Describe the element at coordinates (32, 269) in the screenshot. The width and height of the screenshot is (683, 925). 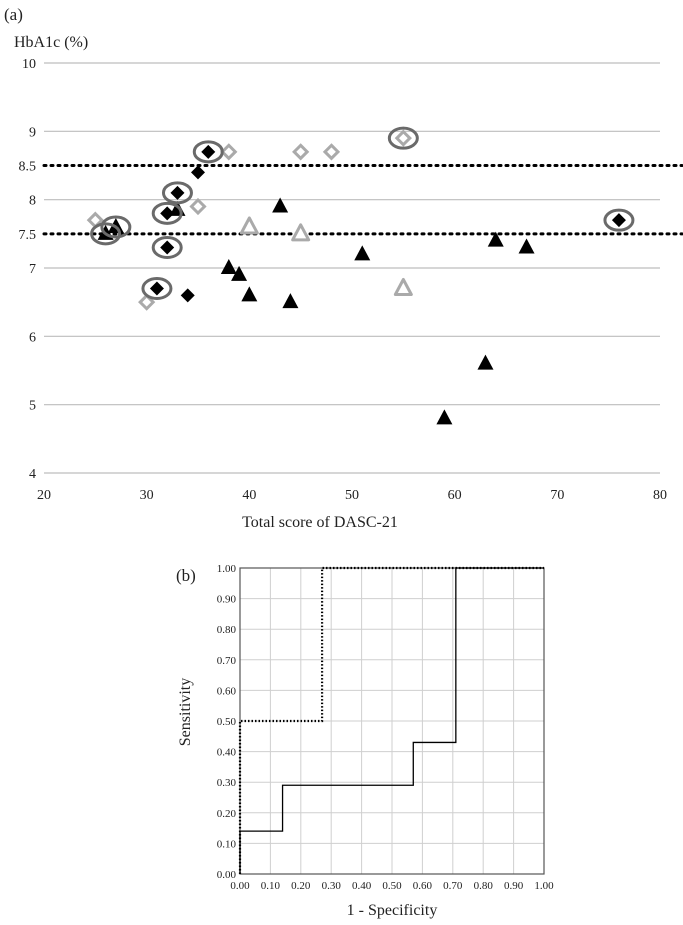
I see `y-tick-label: 7` at that location.